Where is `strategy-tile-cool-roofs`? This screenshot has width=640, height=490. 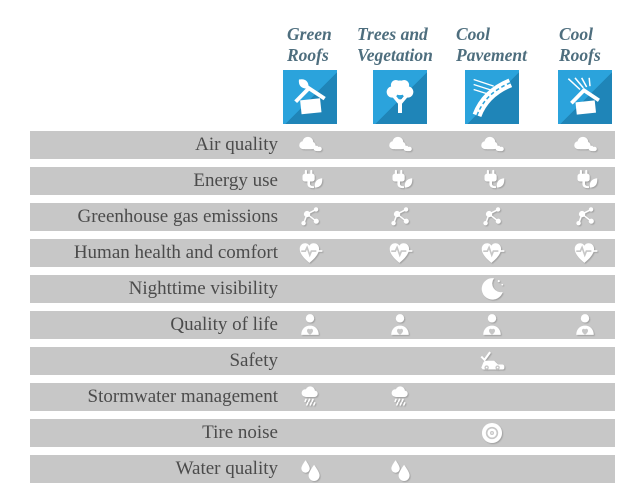
strategy-tile-cool-roofs is located at coordinates (585, 97).